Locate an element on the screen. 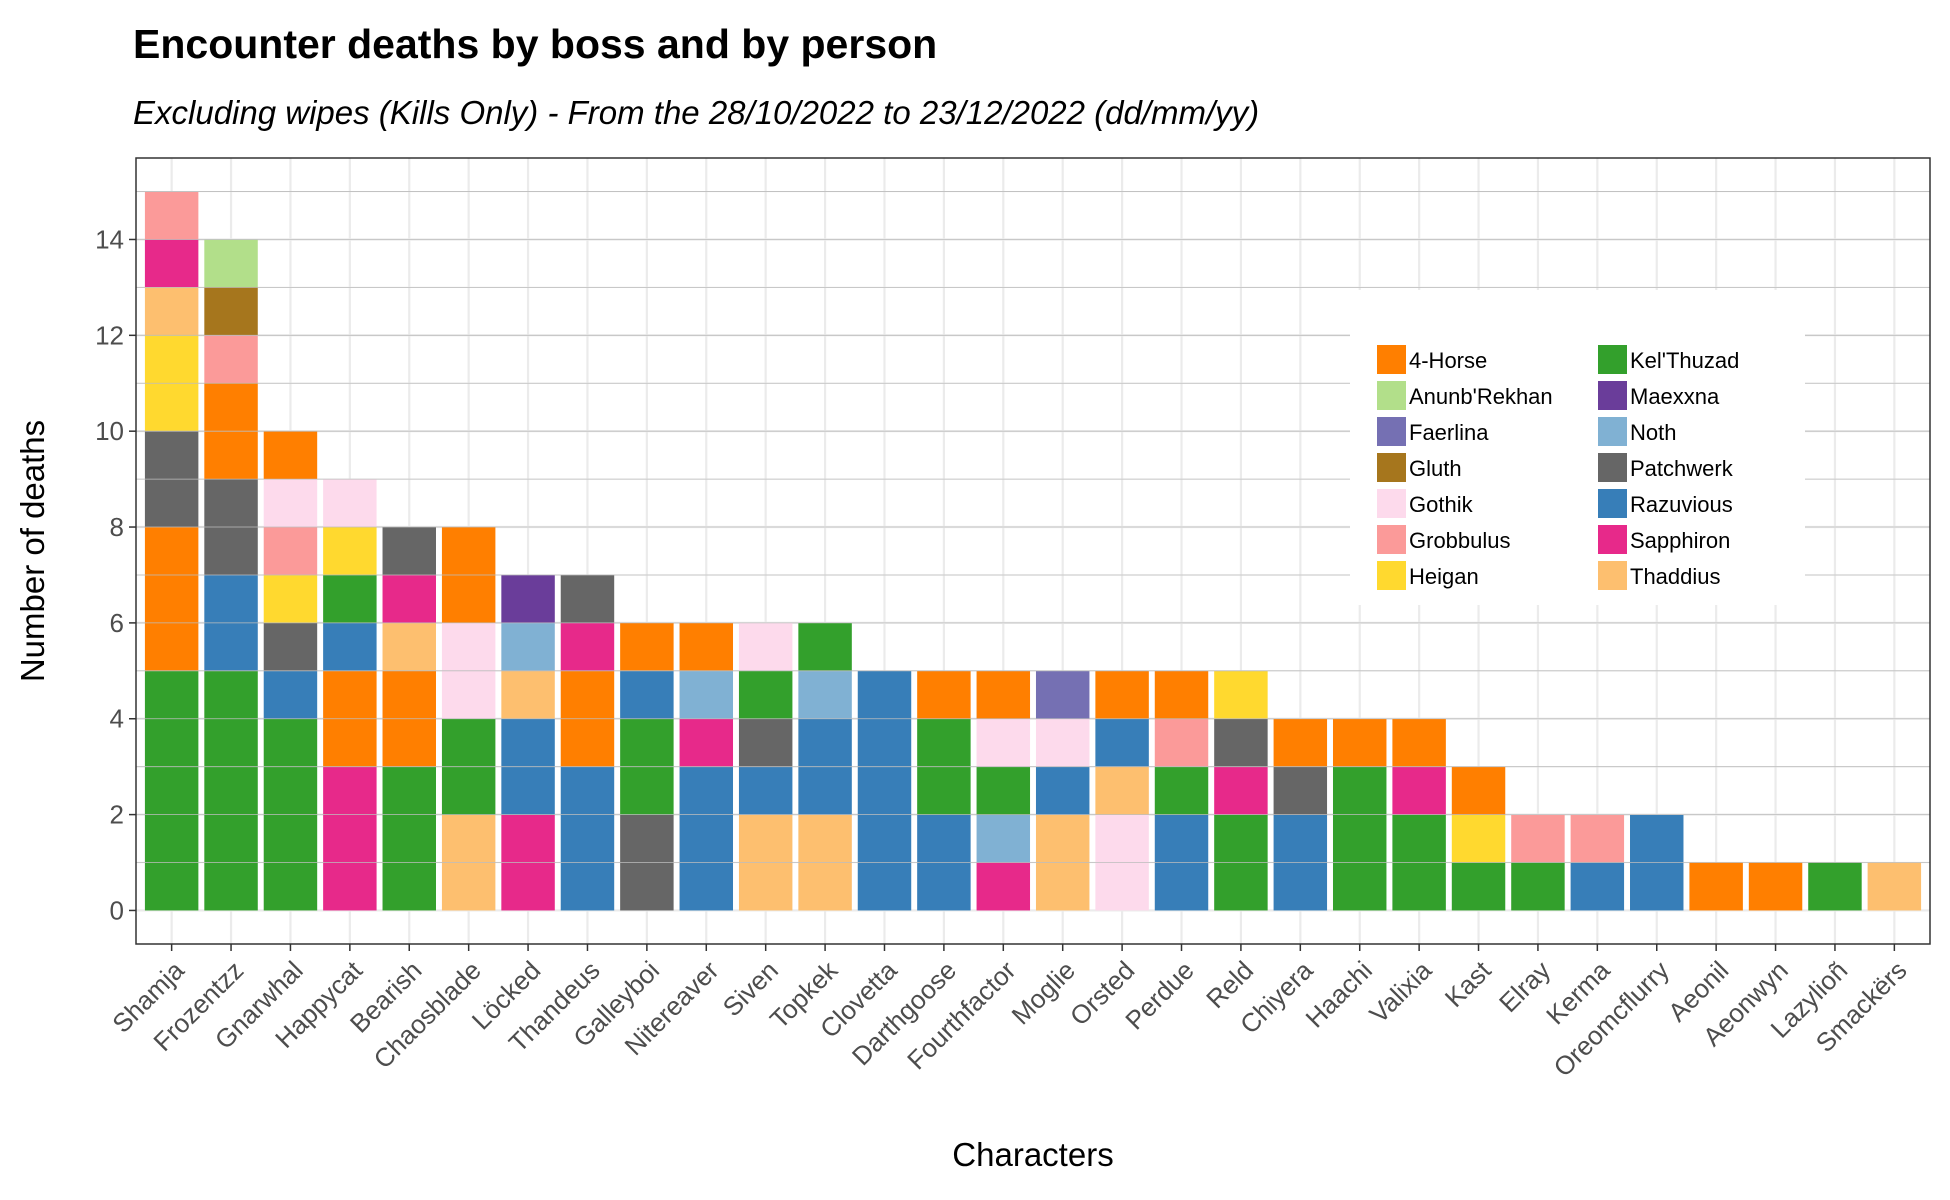  bar-stack-Shamja is located at coordinates (171, 551).